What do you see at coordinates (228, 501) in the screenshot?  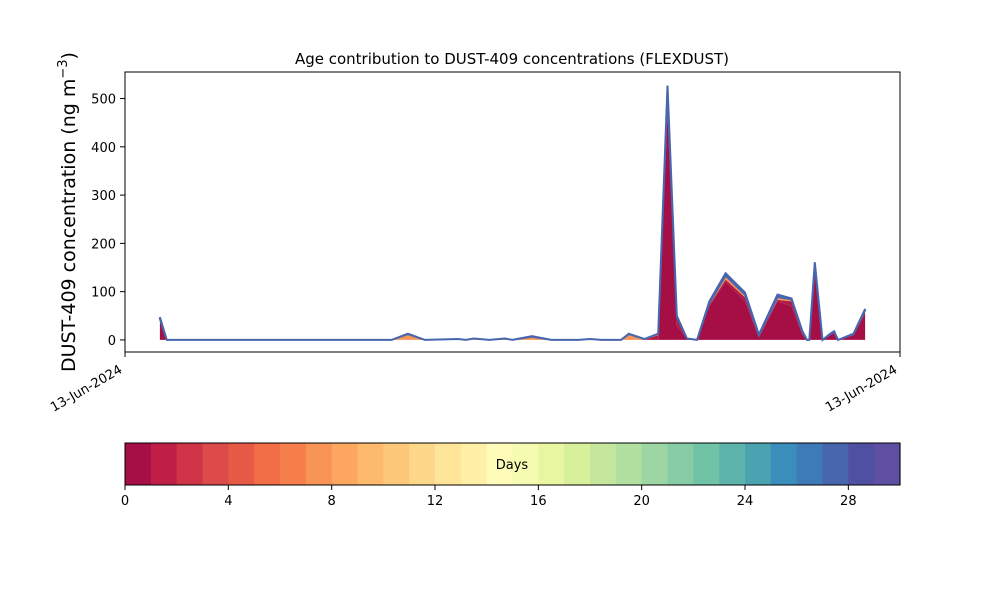 I see `colorbar-tick-label-4: 4` at bounding box center [228, 501].